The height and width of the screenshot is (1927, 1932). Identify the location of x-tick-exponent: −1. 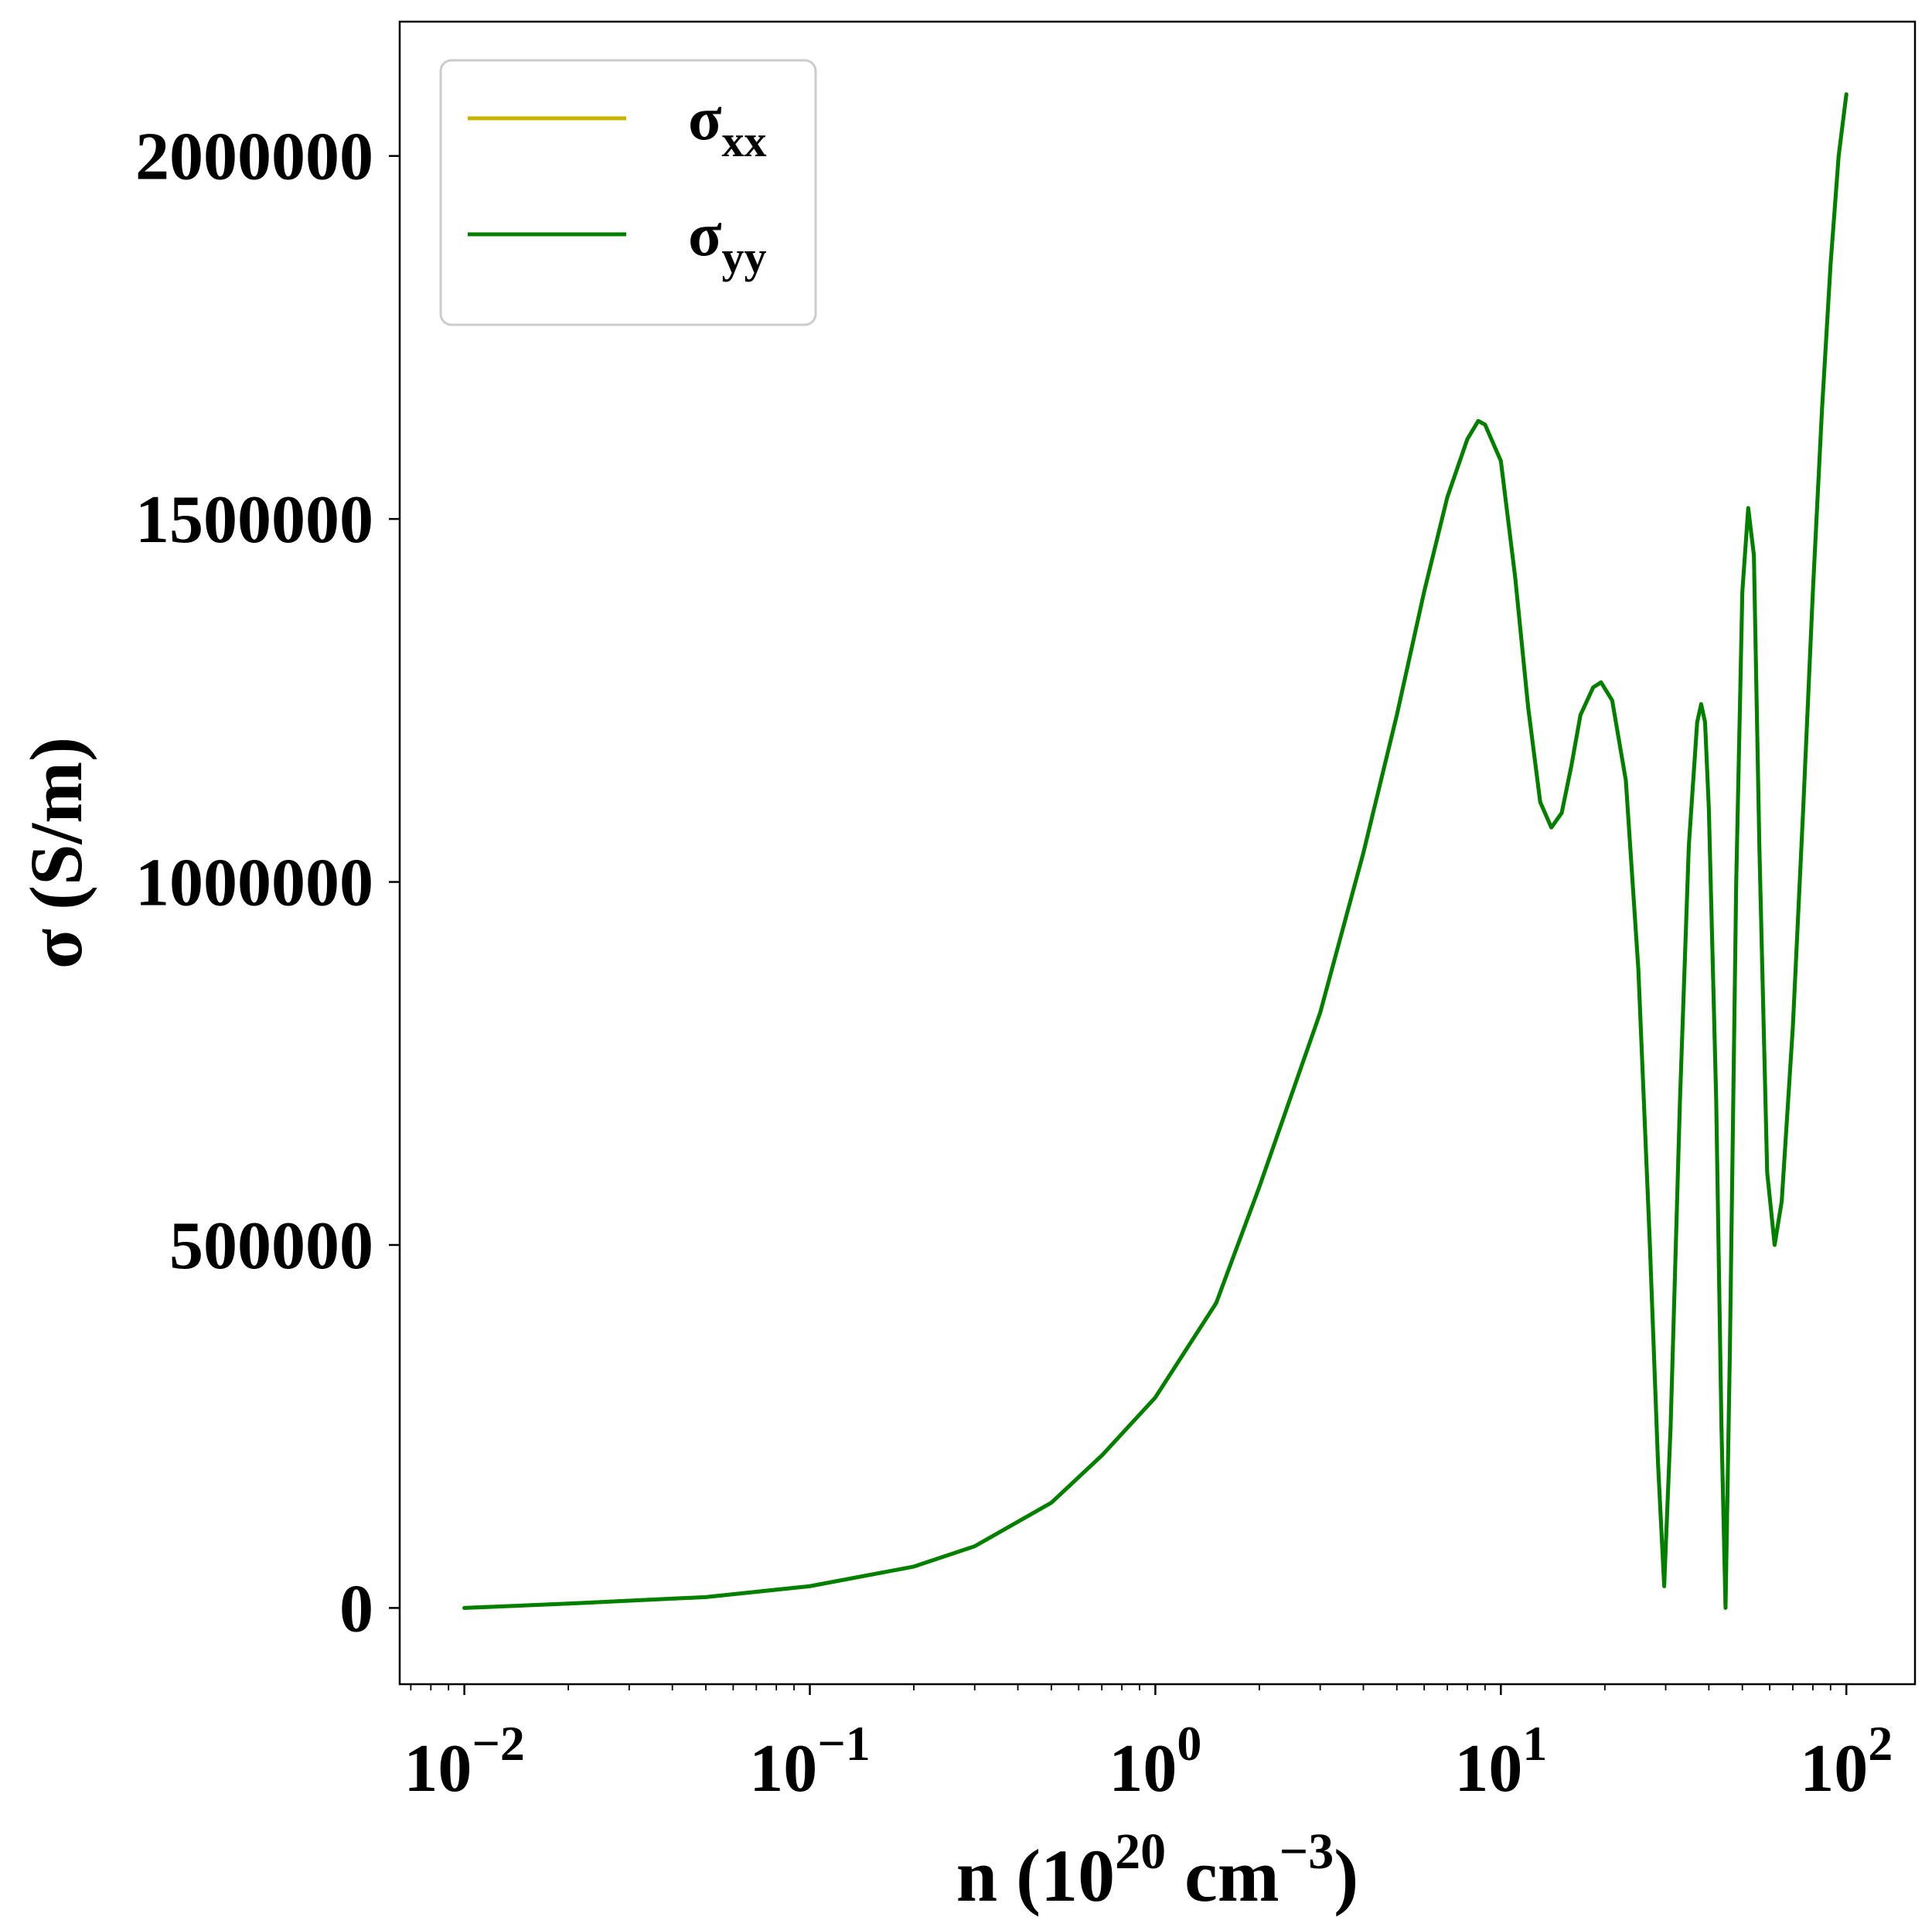
(843, 1743).